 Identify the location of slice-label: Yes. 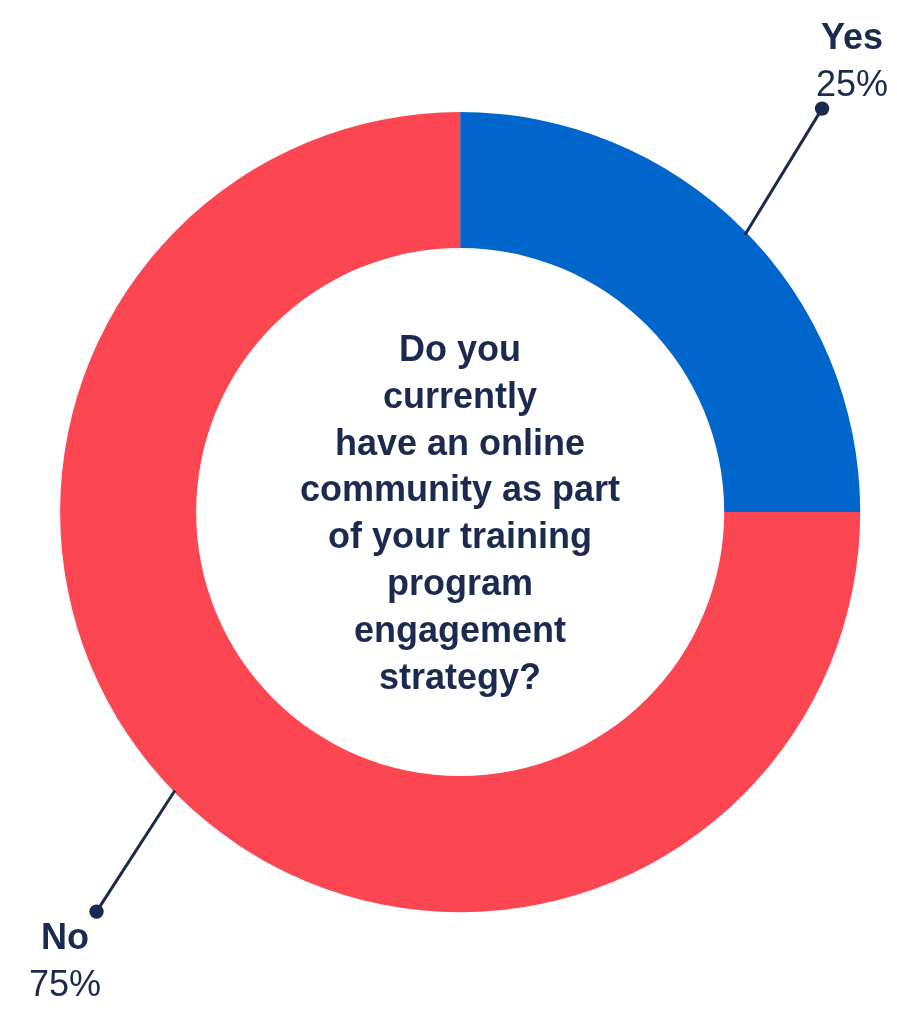
(852, 36).